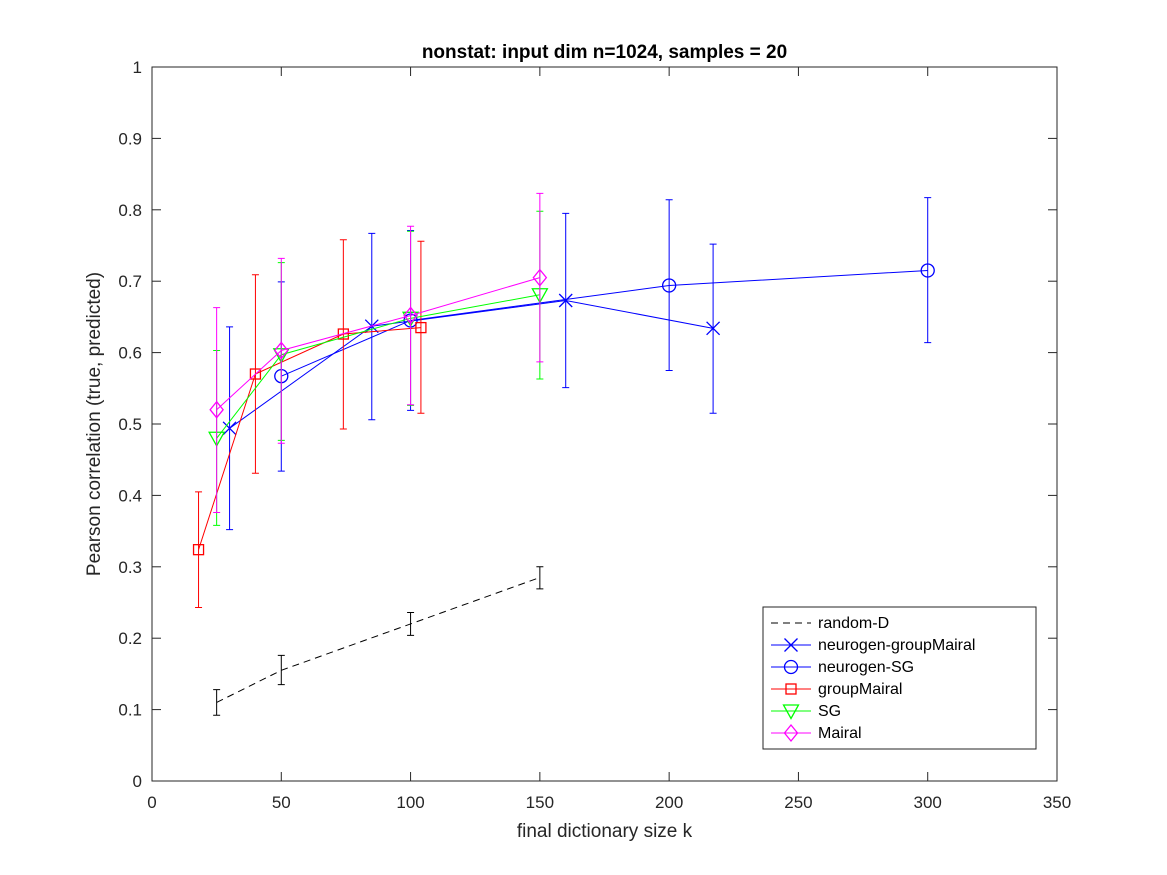  I want to click on legend-label: Mairal, so click(840, 733).